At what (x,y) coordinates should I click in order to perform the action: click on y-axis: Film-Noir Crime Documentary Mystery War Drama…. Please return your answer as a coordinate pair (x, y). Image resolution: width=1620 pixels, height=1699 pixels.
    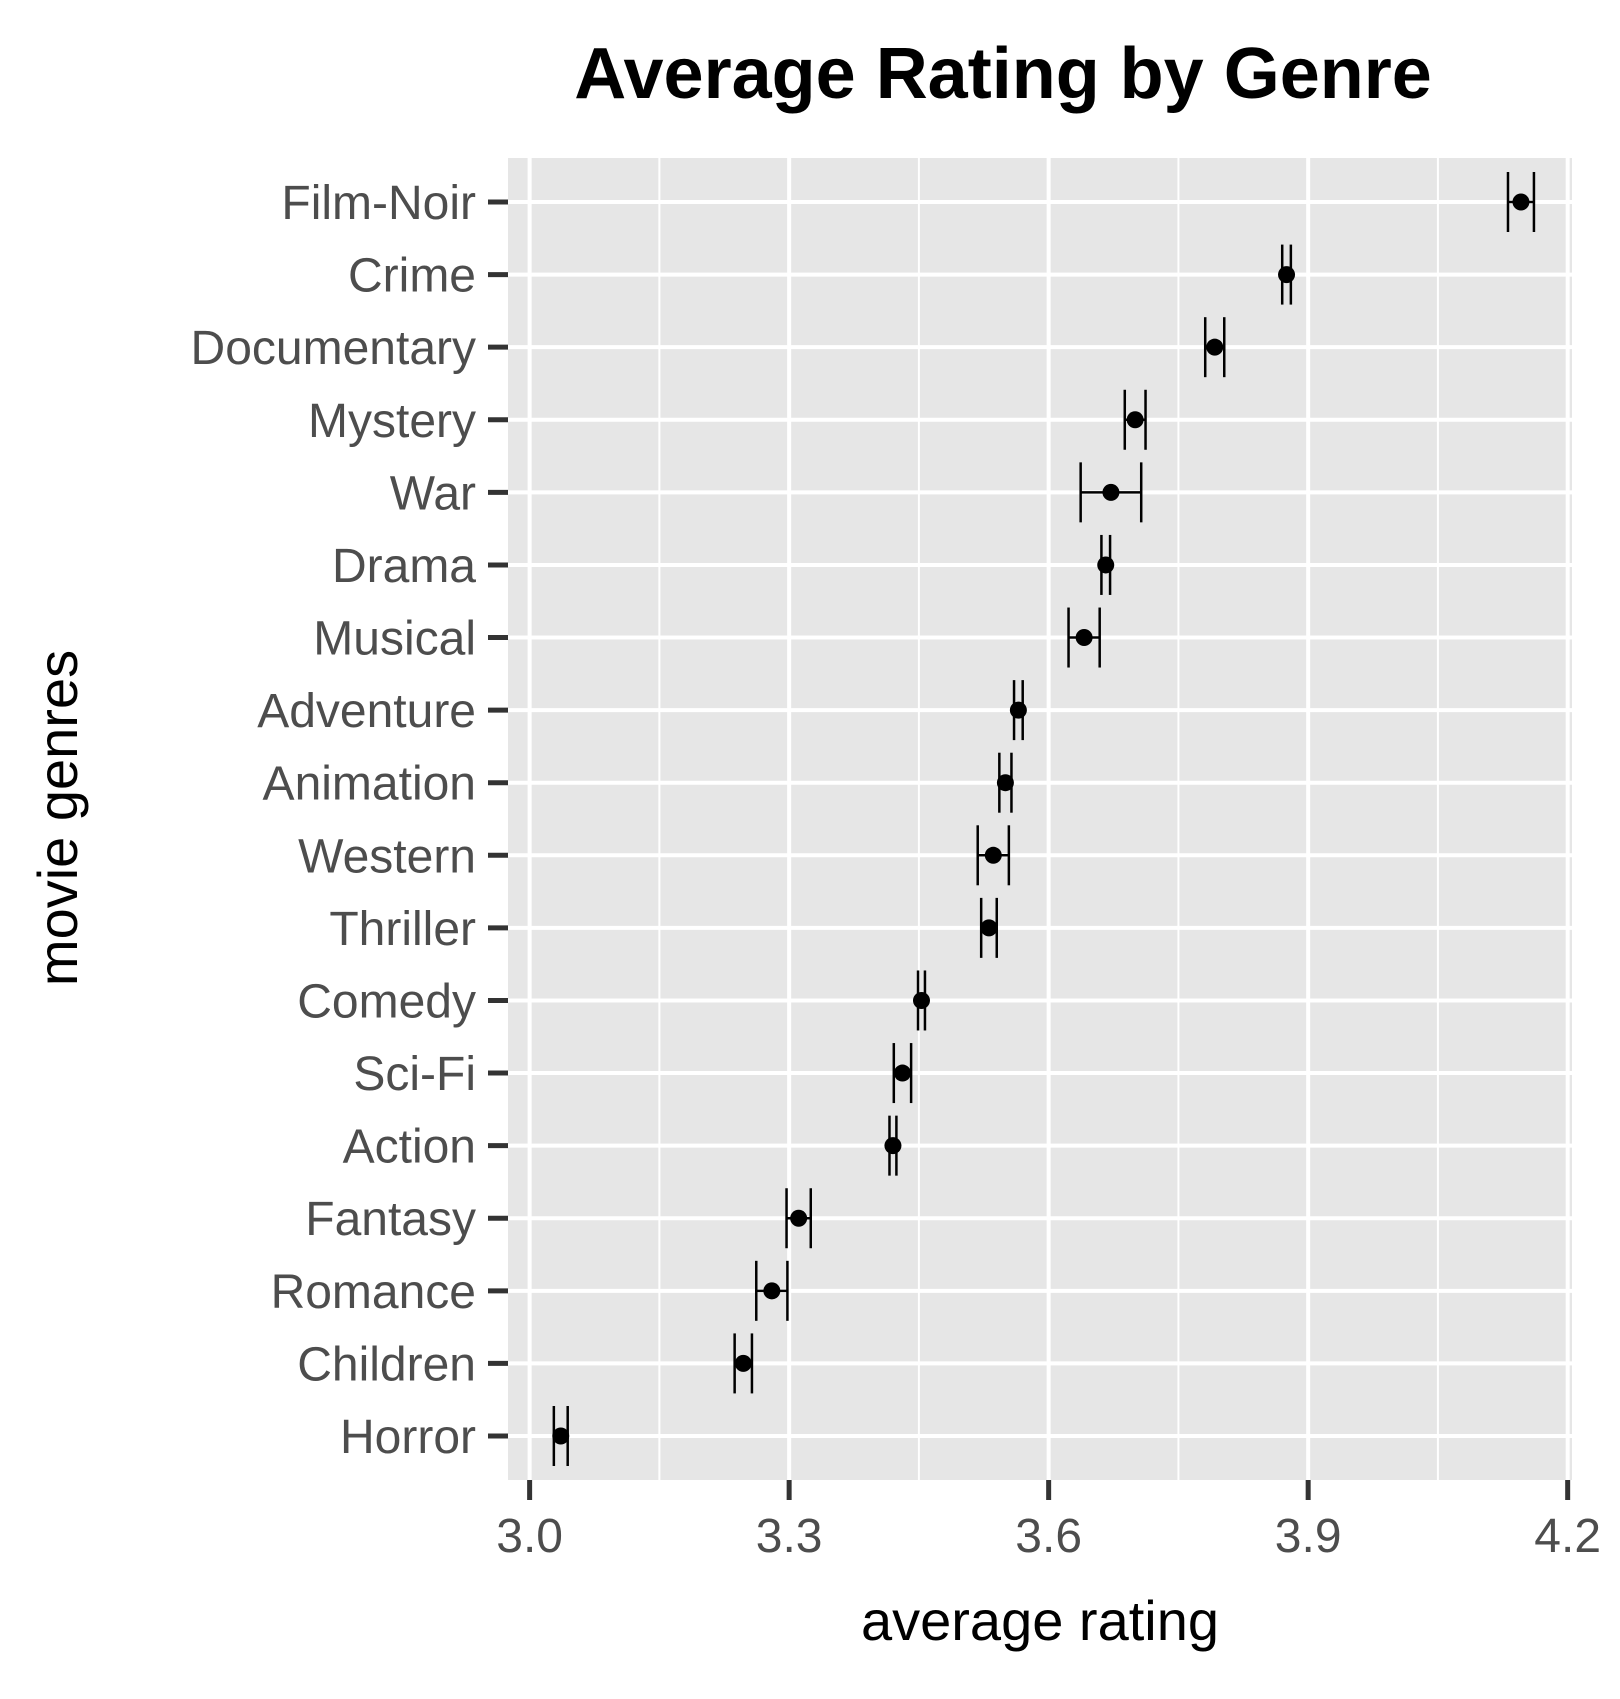
    Looking at the image, I should click on (349, 820).